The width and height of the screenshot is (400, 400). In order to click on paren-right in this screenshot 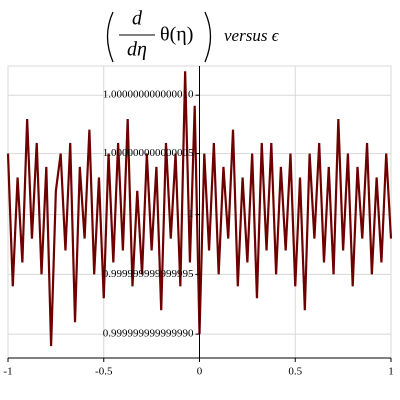, I will do `click(208, 37)`.